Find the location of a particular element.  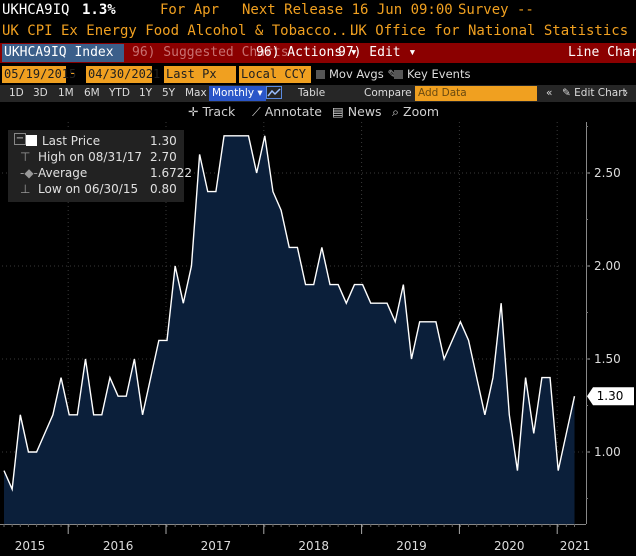

legend-value: 1.6722 is located at coordinates (171, 173).